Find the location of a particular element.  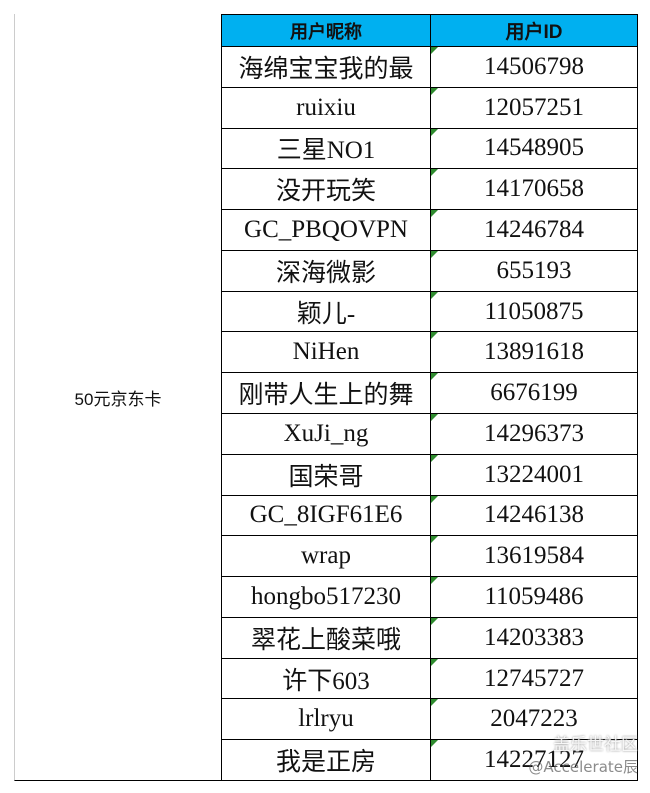

id-cell: 14170658 is located at coordinates (534, 189).